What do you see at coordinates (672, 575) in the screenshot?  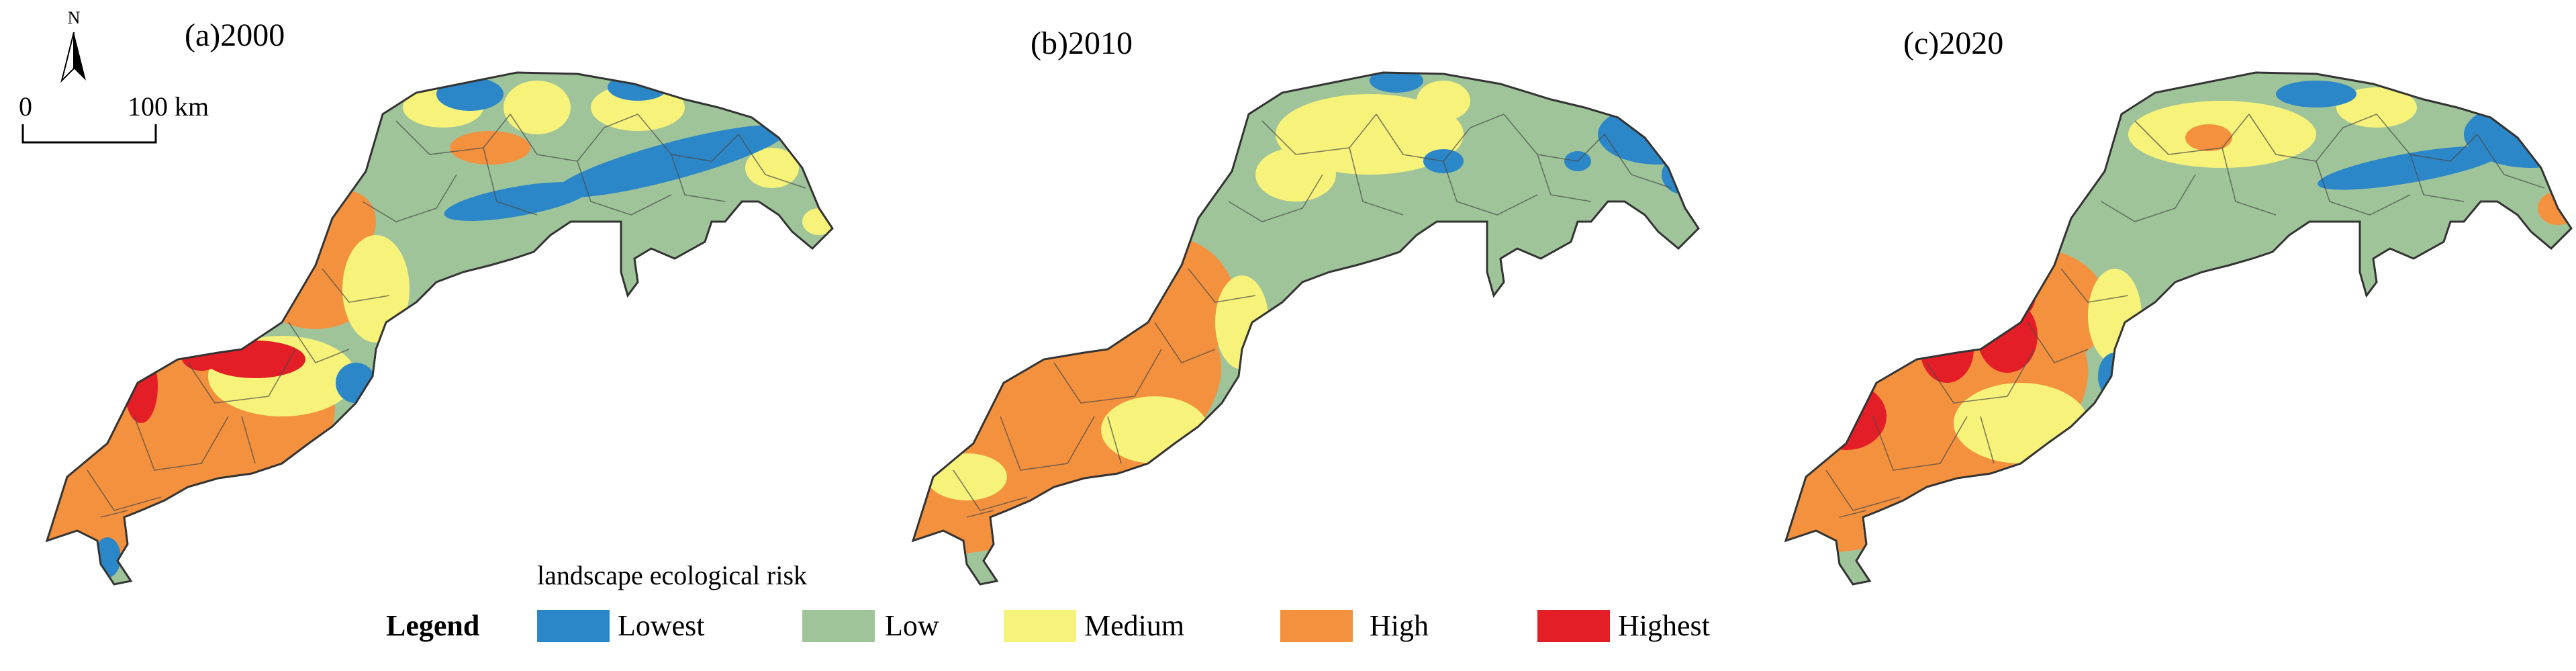 I see `legend-title: landscape ecological risk` at bounding box center [672, 575].